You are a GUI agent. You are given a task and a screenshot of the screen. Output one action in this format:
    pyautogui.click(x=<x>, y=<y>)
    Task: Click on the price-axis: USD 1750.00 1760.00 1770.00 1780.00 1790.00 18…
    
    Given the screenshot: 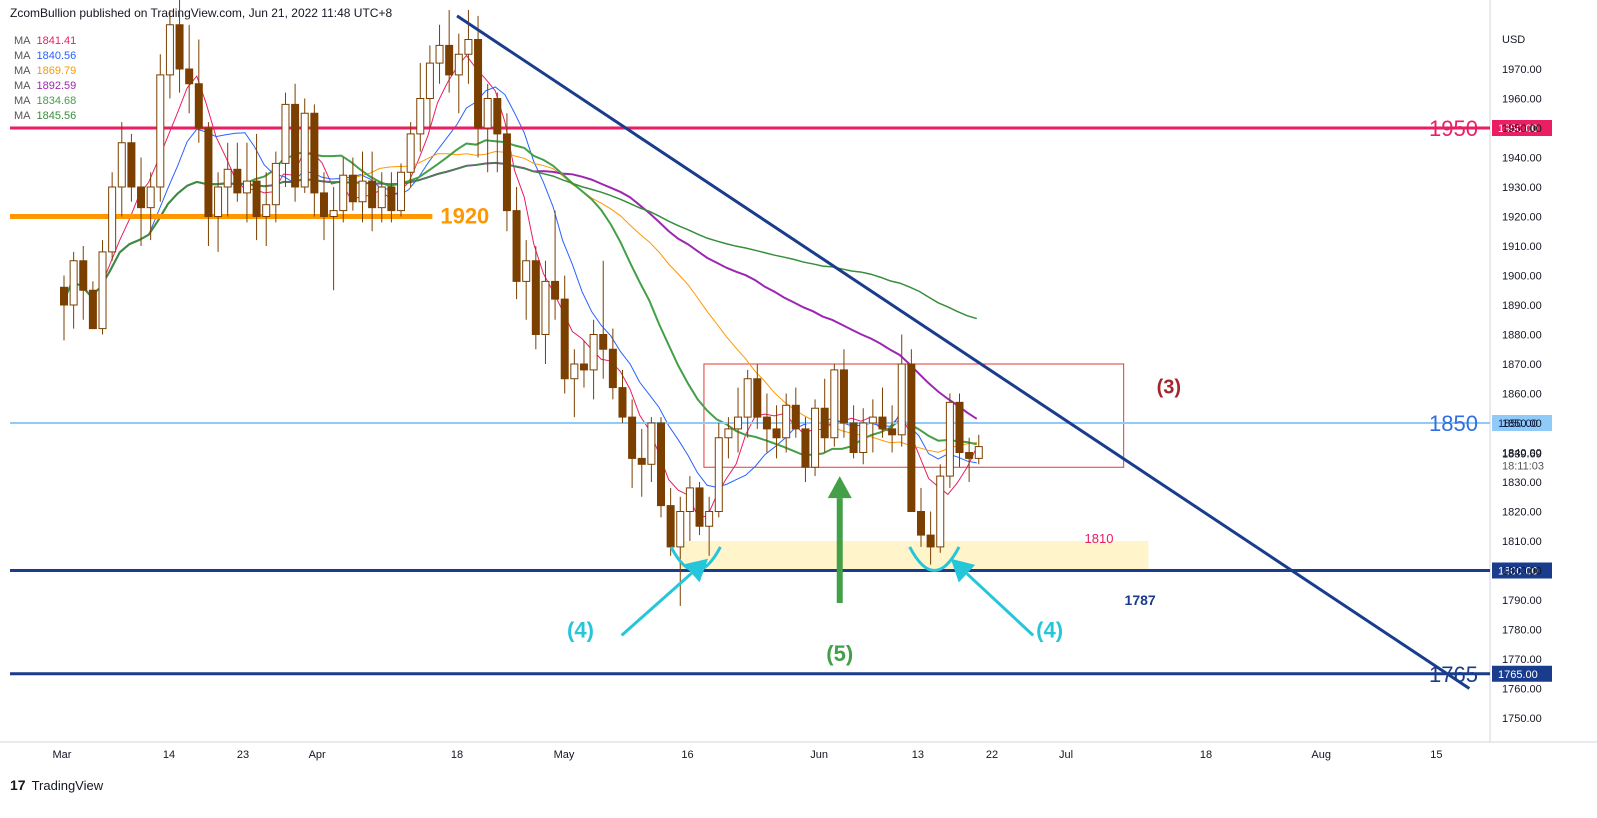 What is the action you would take?
    pyautogui.click(x=1523, y=379)
    